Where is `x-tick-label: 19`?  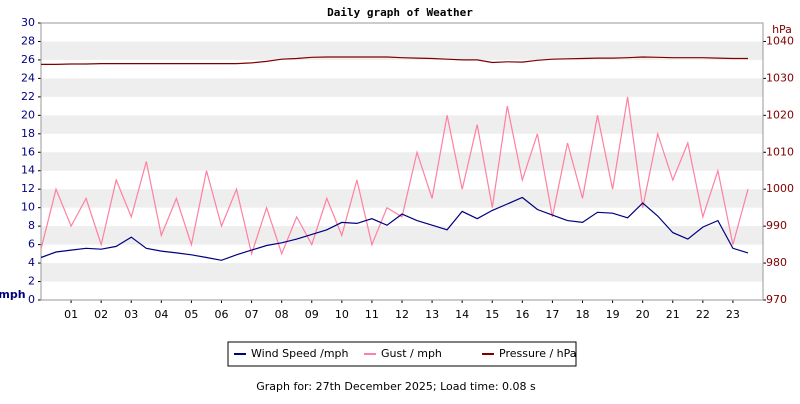 x-tick-label: 19 is located at coordinates (613, 314).